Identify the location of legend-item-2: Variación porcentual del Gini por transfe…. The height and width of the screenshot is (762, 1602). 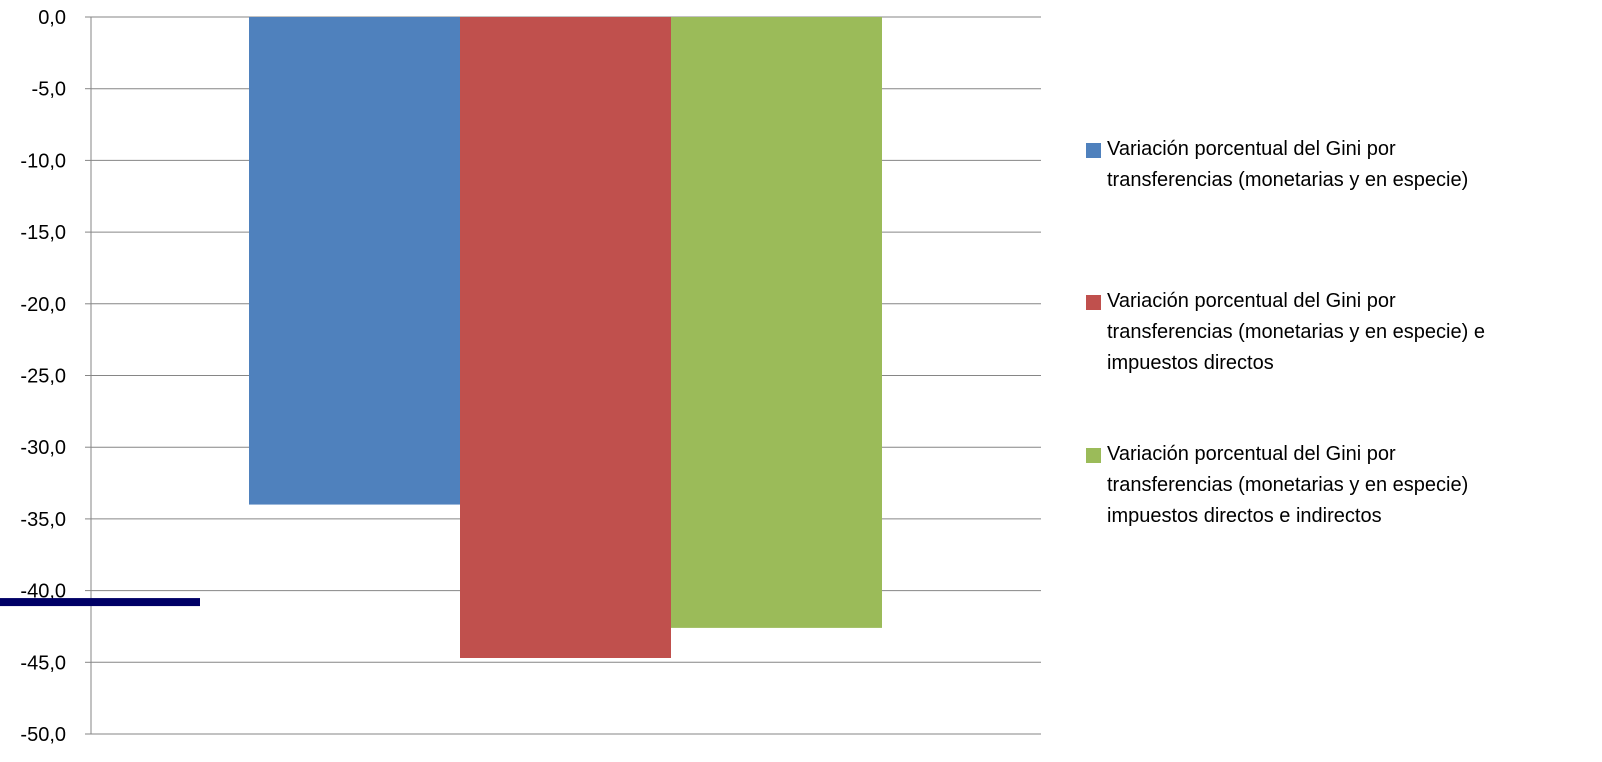
(1336, 334).